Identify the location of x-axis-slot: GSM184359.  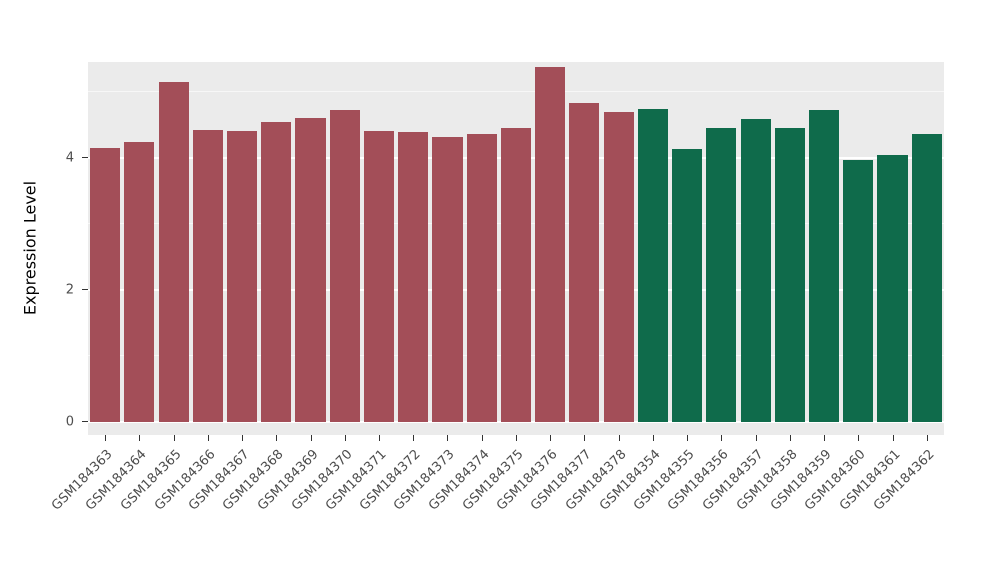
(804, 507).